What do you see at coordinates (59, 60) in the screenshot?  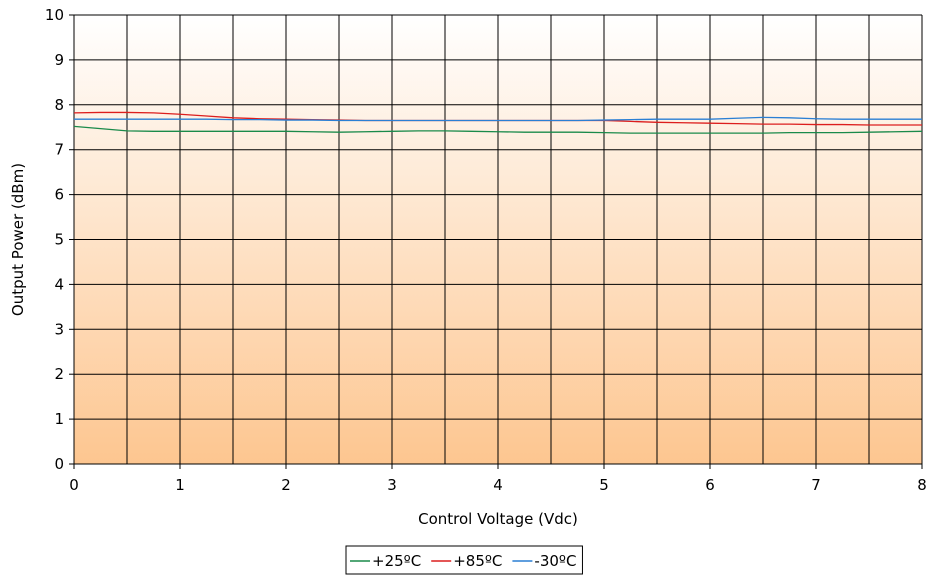 I see `y-tick-label: 9` at bounding box center [59, 60].